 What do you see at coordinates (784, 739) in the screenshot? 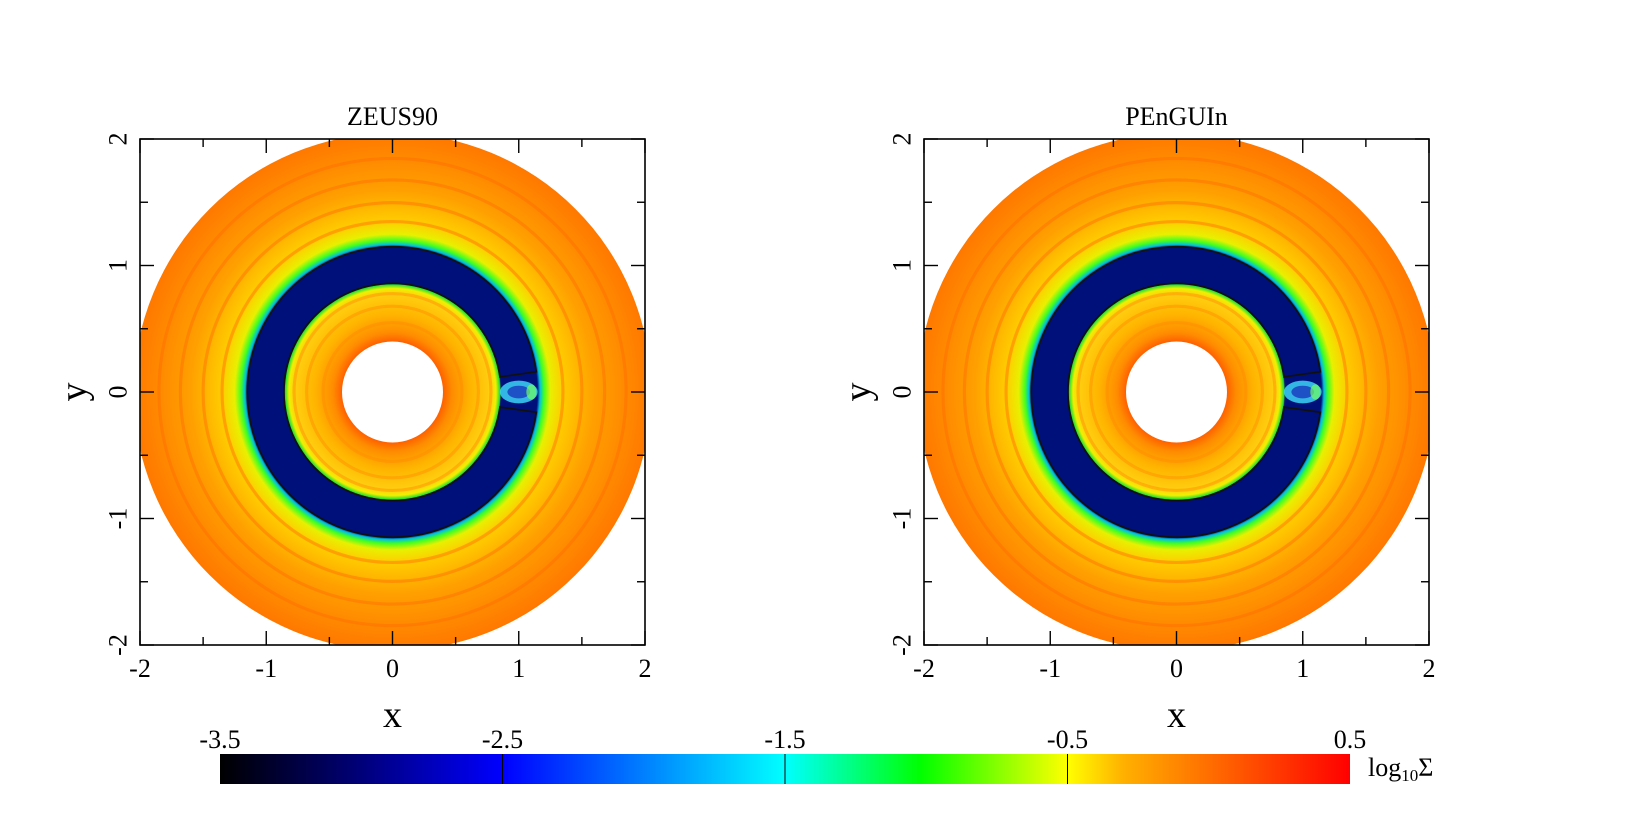
I see `colorbar-tick-label: -1.5` at bounding box center [784, 739].